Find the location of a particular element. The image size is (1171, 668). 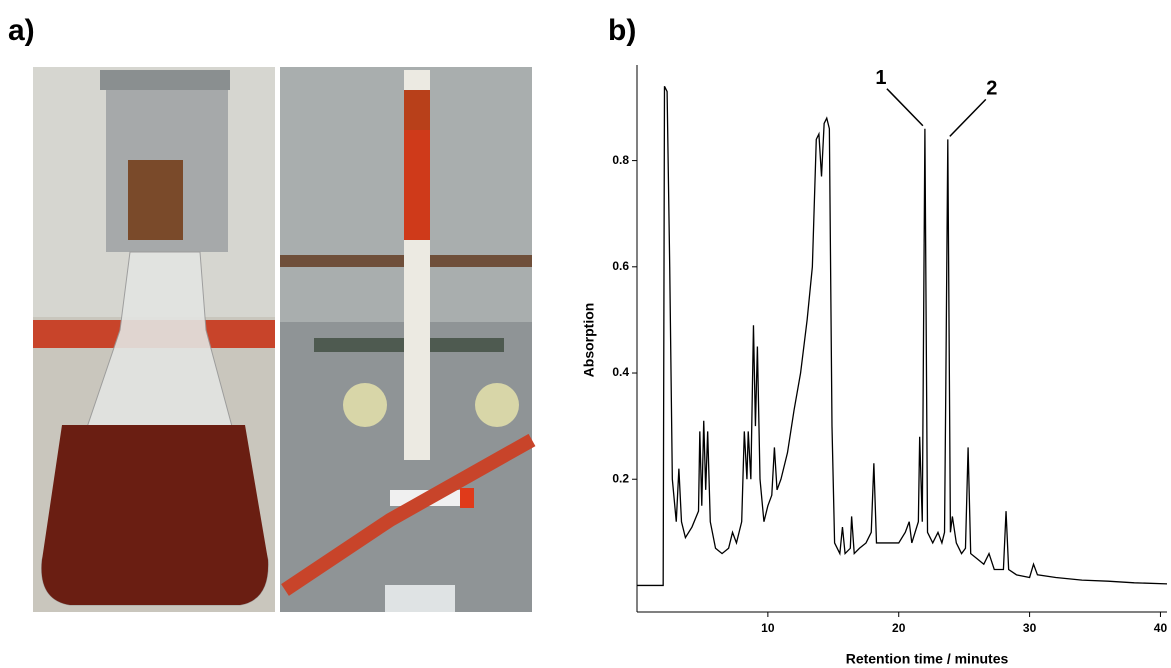

x-tick-label: 30 is located at coordinates (1030, 628).